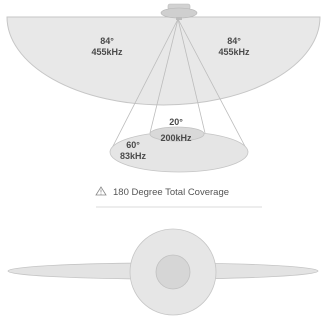 The image size is (327, 322). I want to click on narrow-beam-cone, so click(177, 134).